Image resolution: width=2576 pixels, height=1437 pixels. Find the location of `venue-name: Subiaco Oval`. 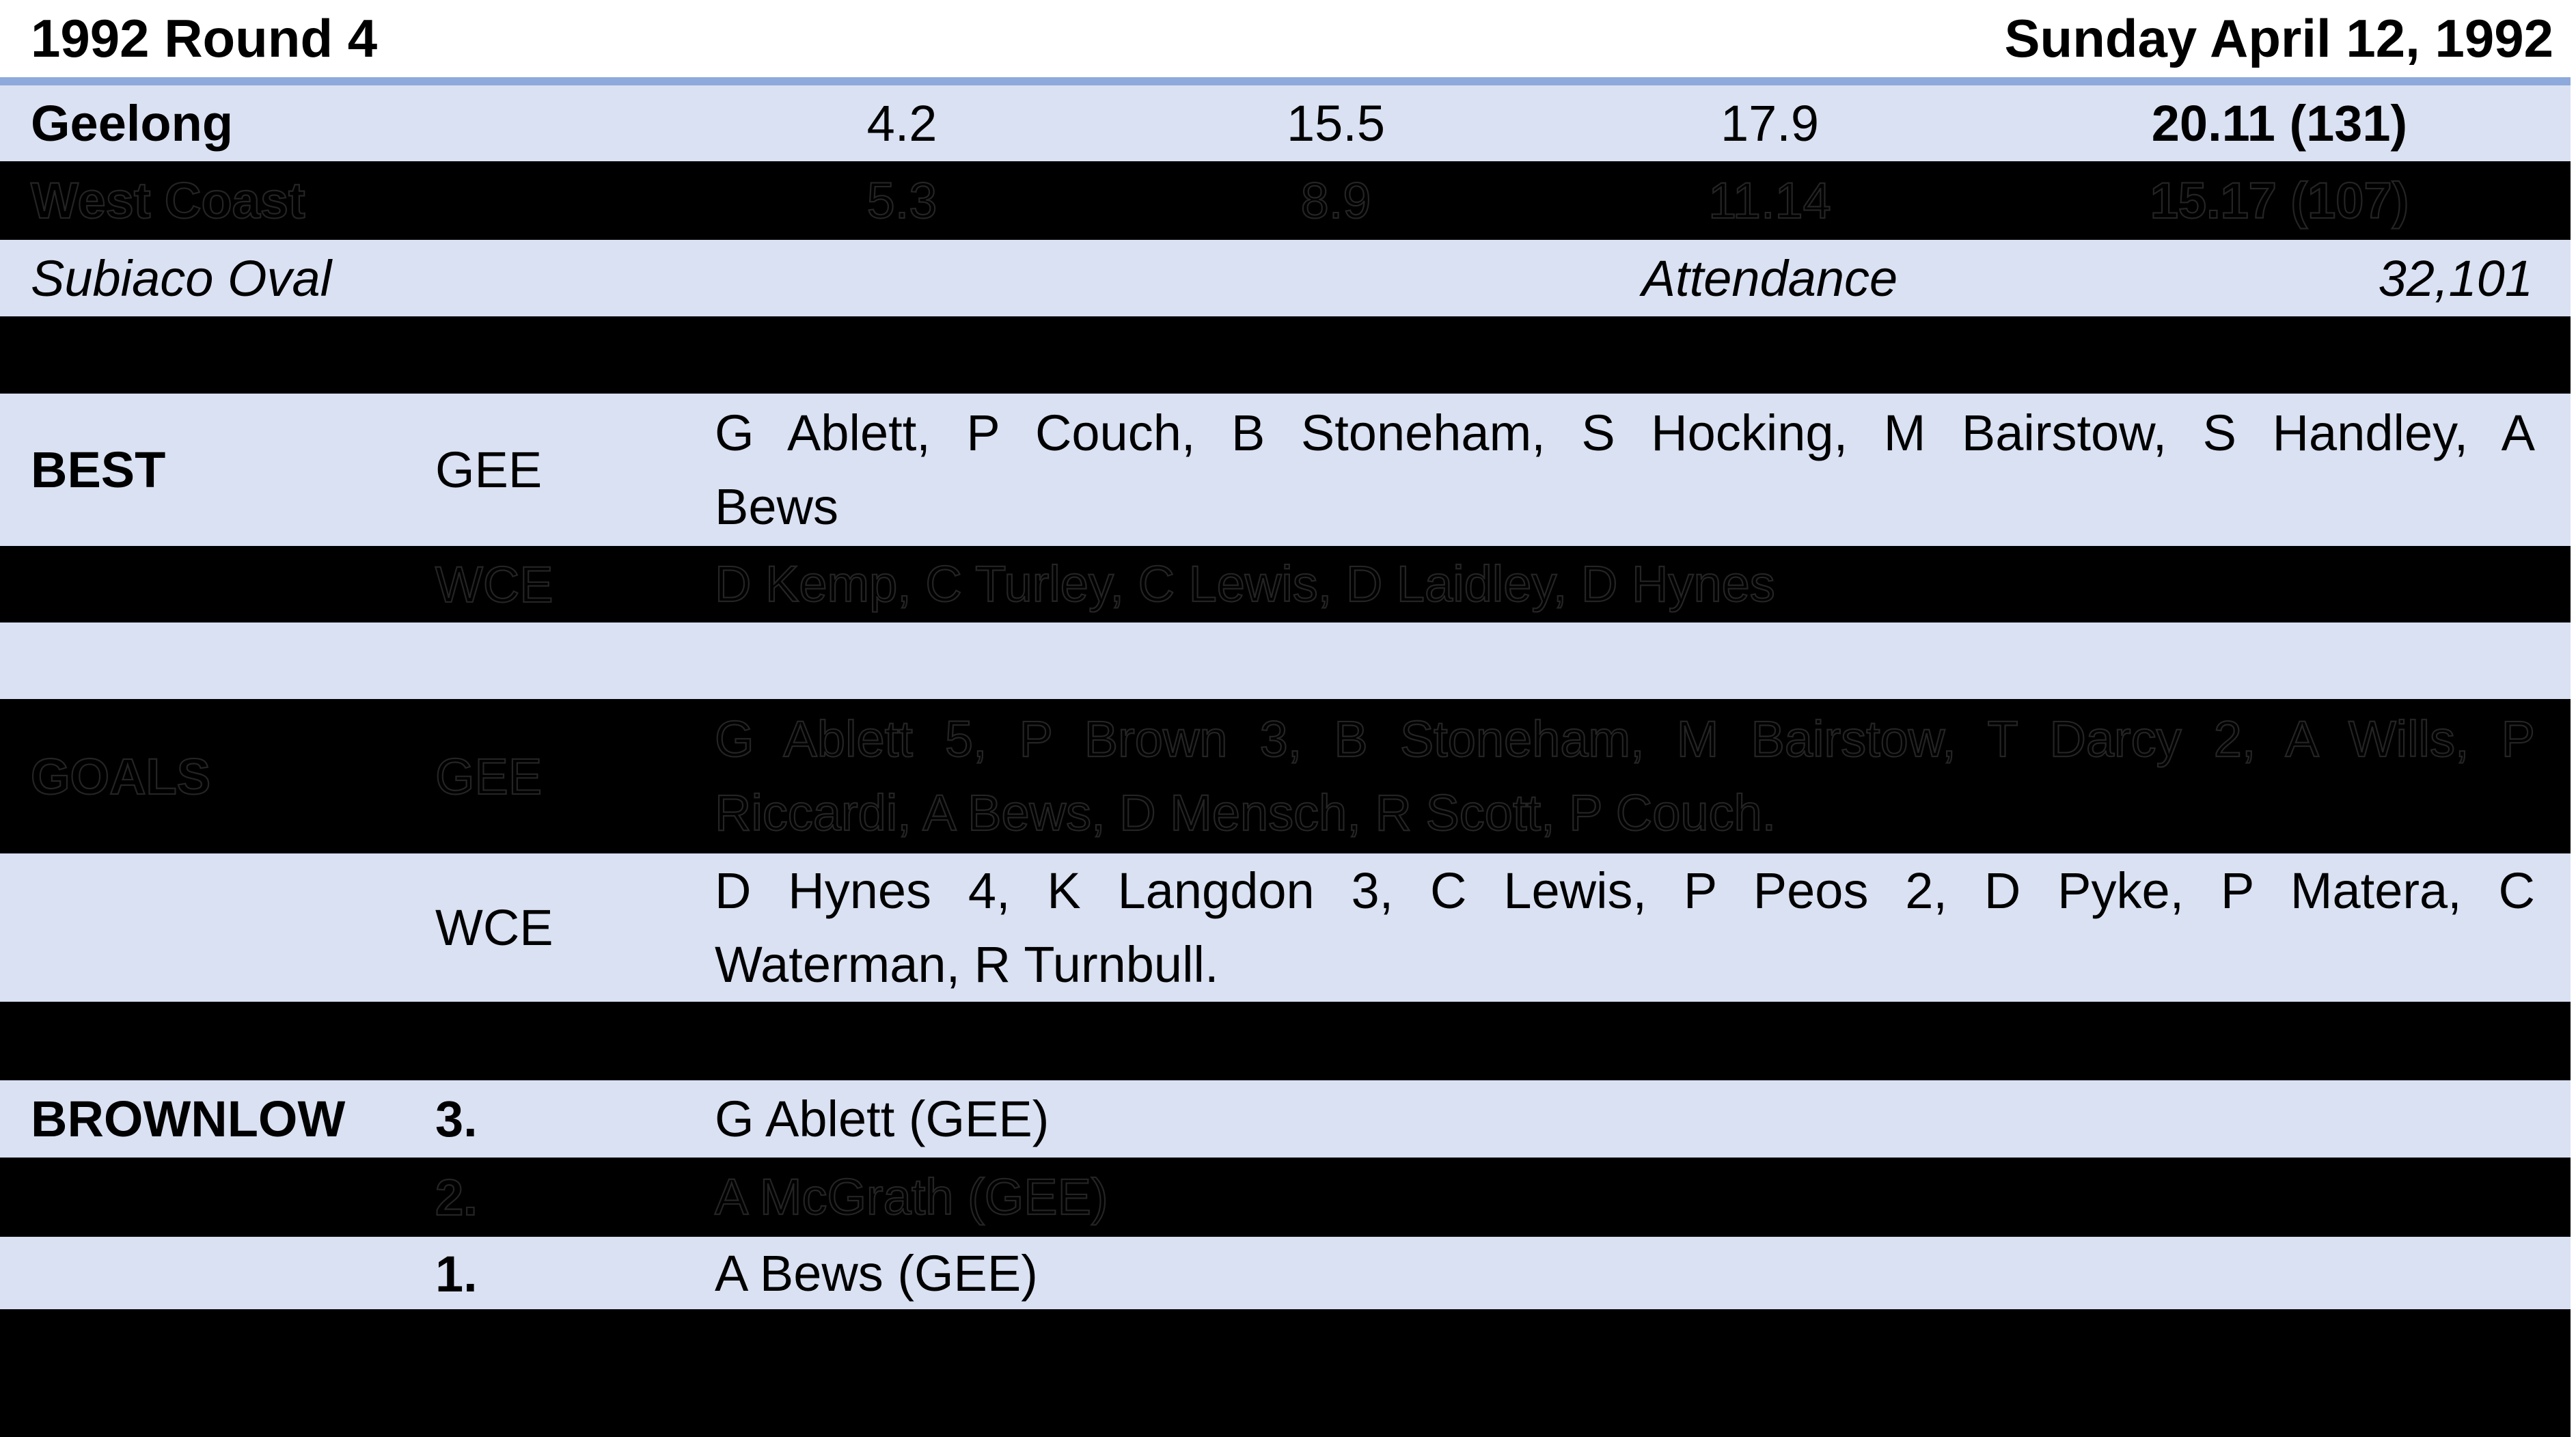

venue-name: Subiaco Oval is located at coordinates (181, 278).